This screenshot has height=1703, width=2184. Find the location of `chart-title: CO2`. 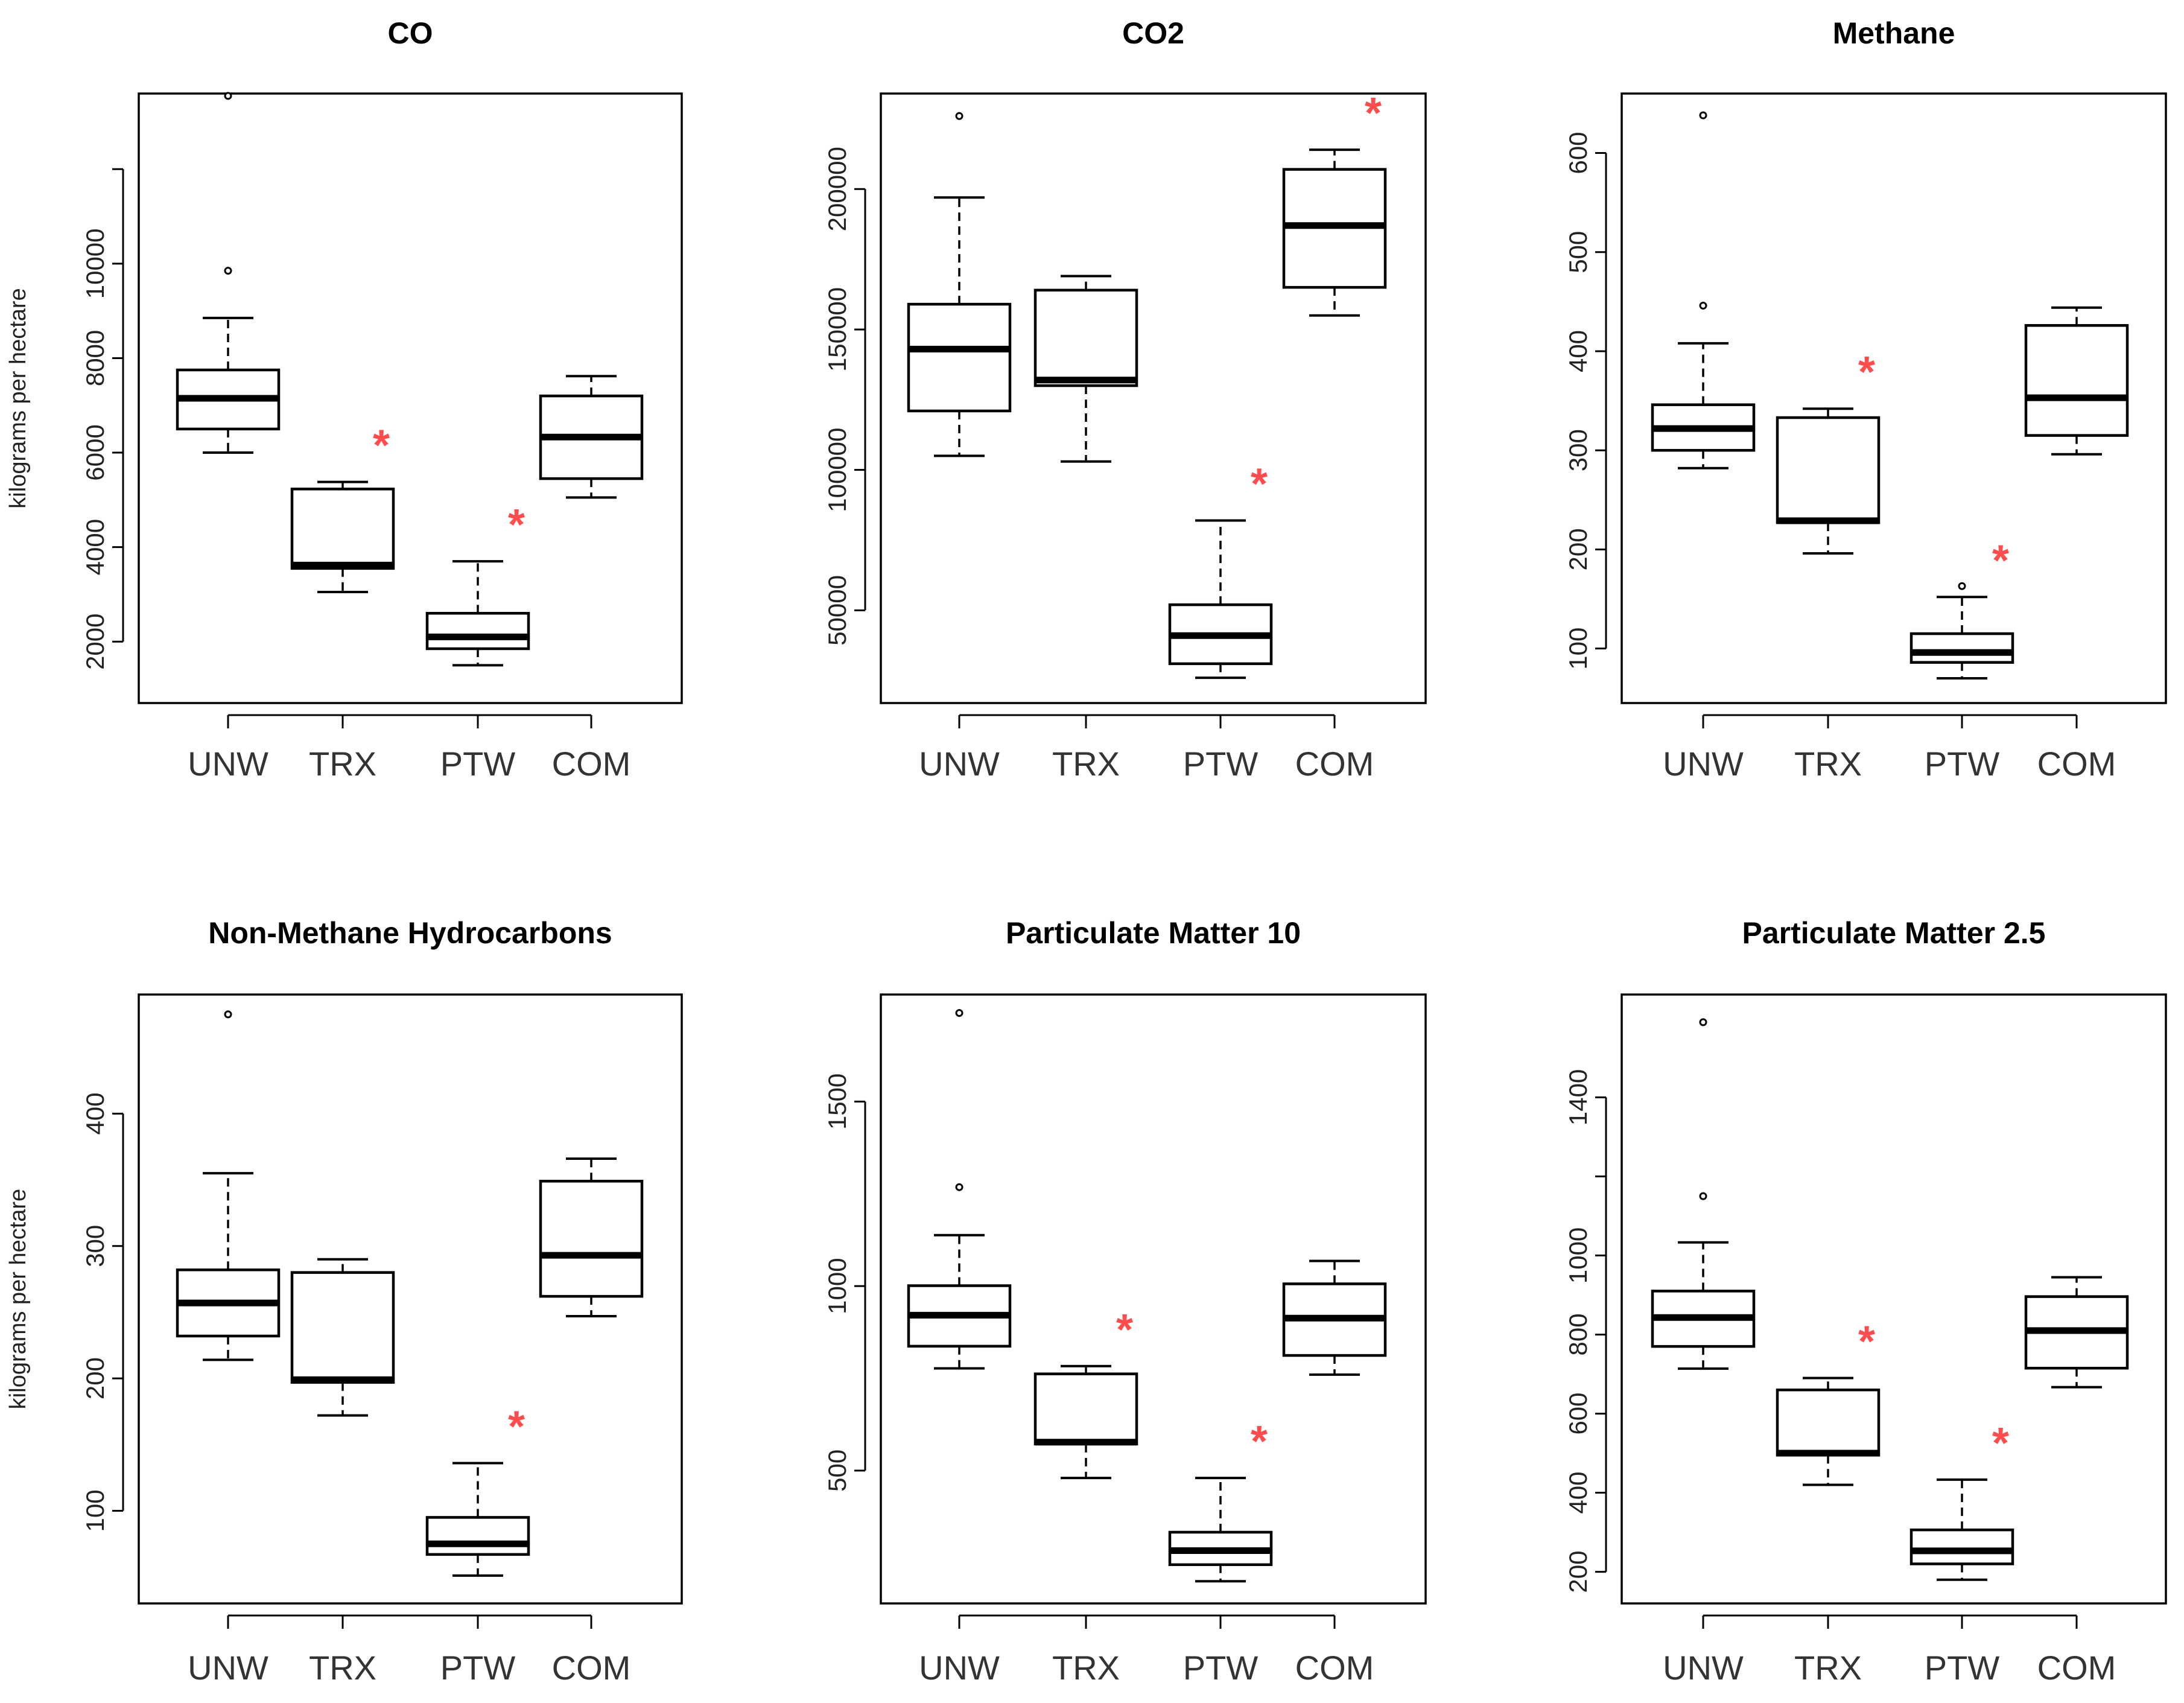

chart-title: CO2 is located at coordinates (1153, 33).